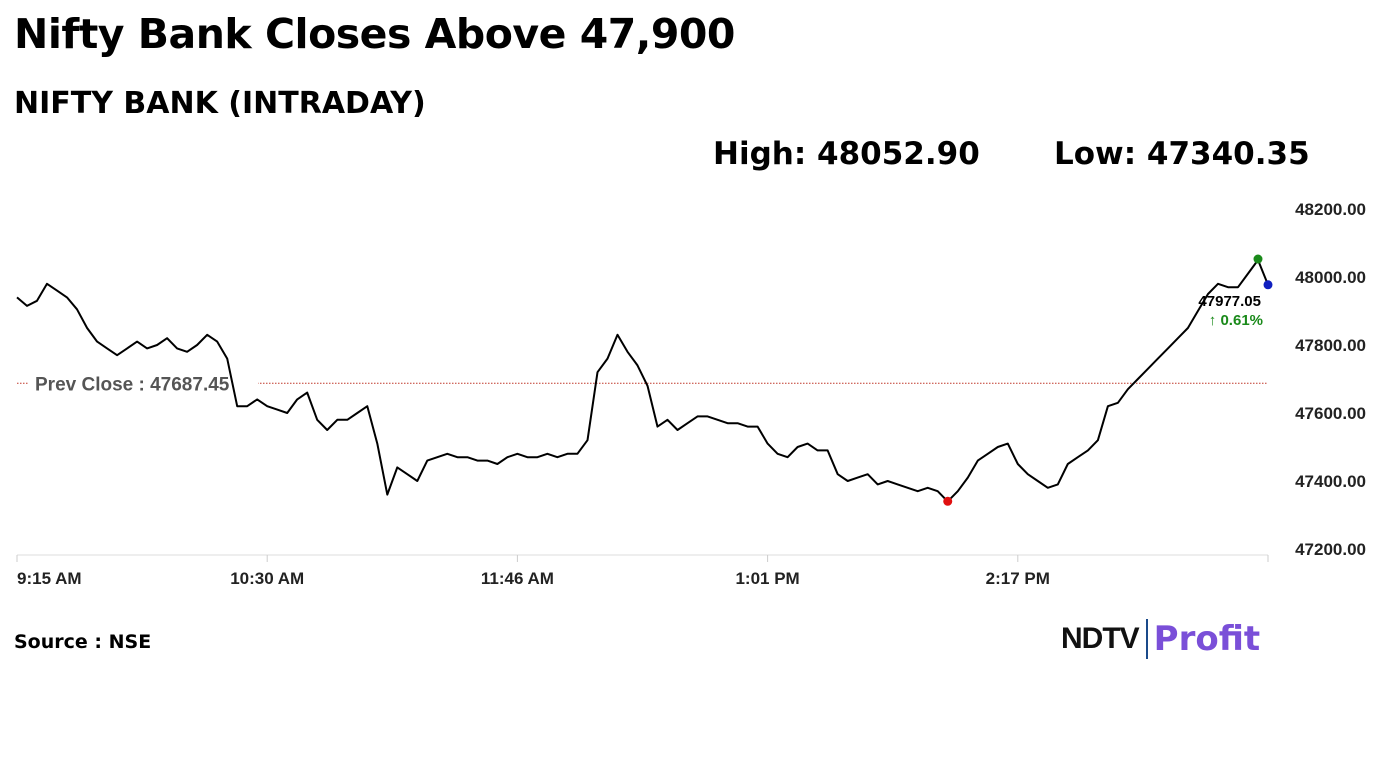  I want to click on prev-close-label: Prev Close : 47687.45, so click(132, 384).